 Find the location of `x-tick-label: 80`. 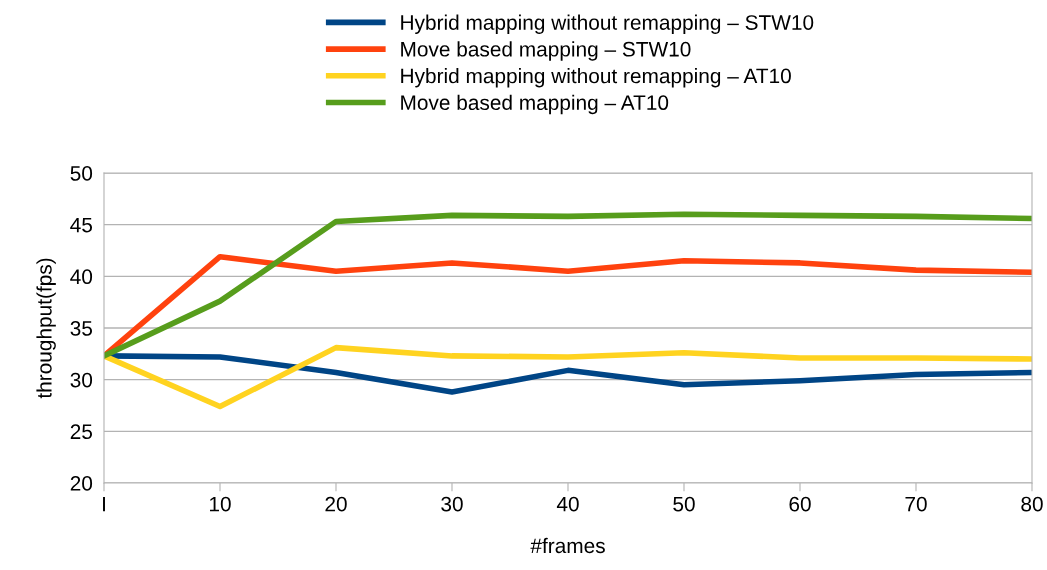

x-tick-label: 80 is located at coordinates (1032, 504).